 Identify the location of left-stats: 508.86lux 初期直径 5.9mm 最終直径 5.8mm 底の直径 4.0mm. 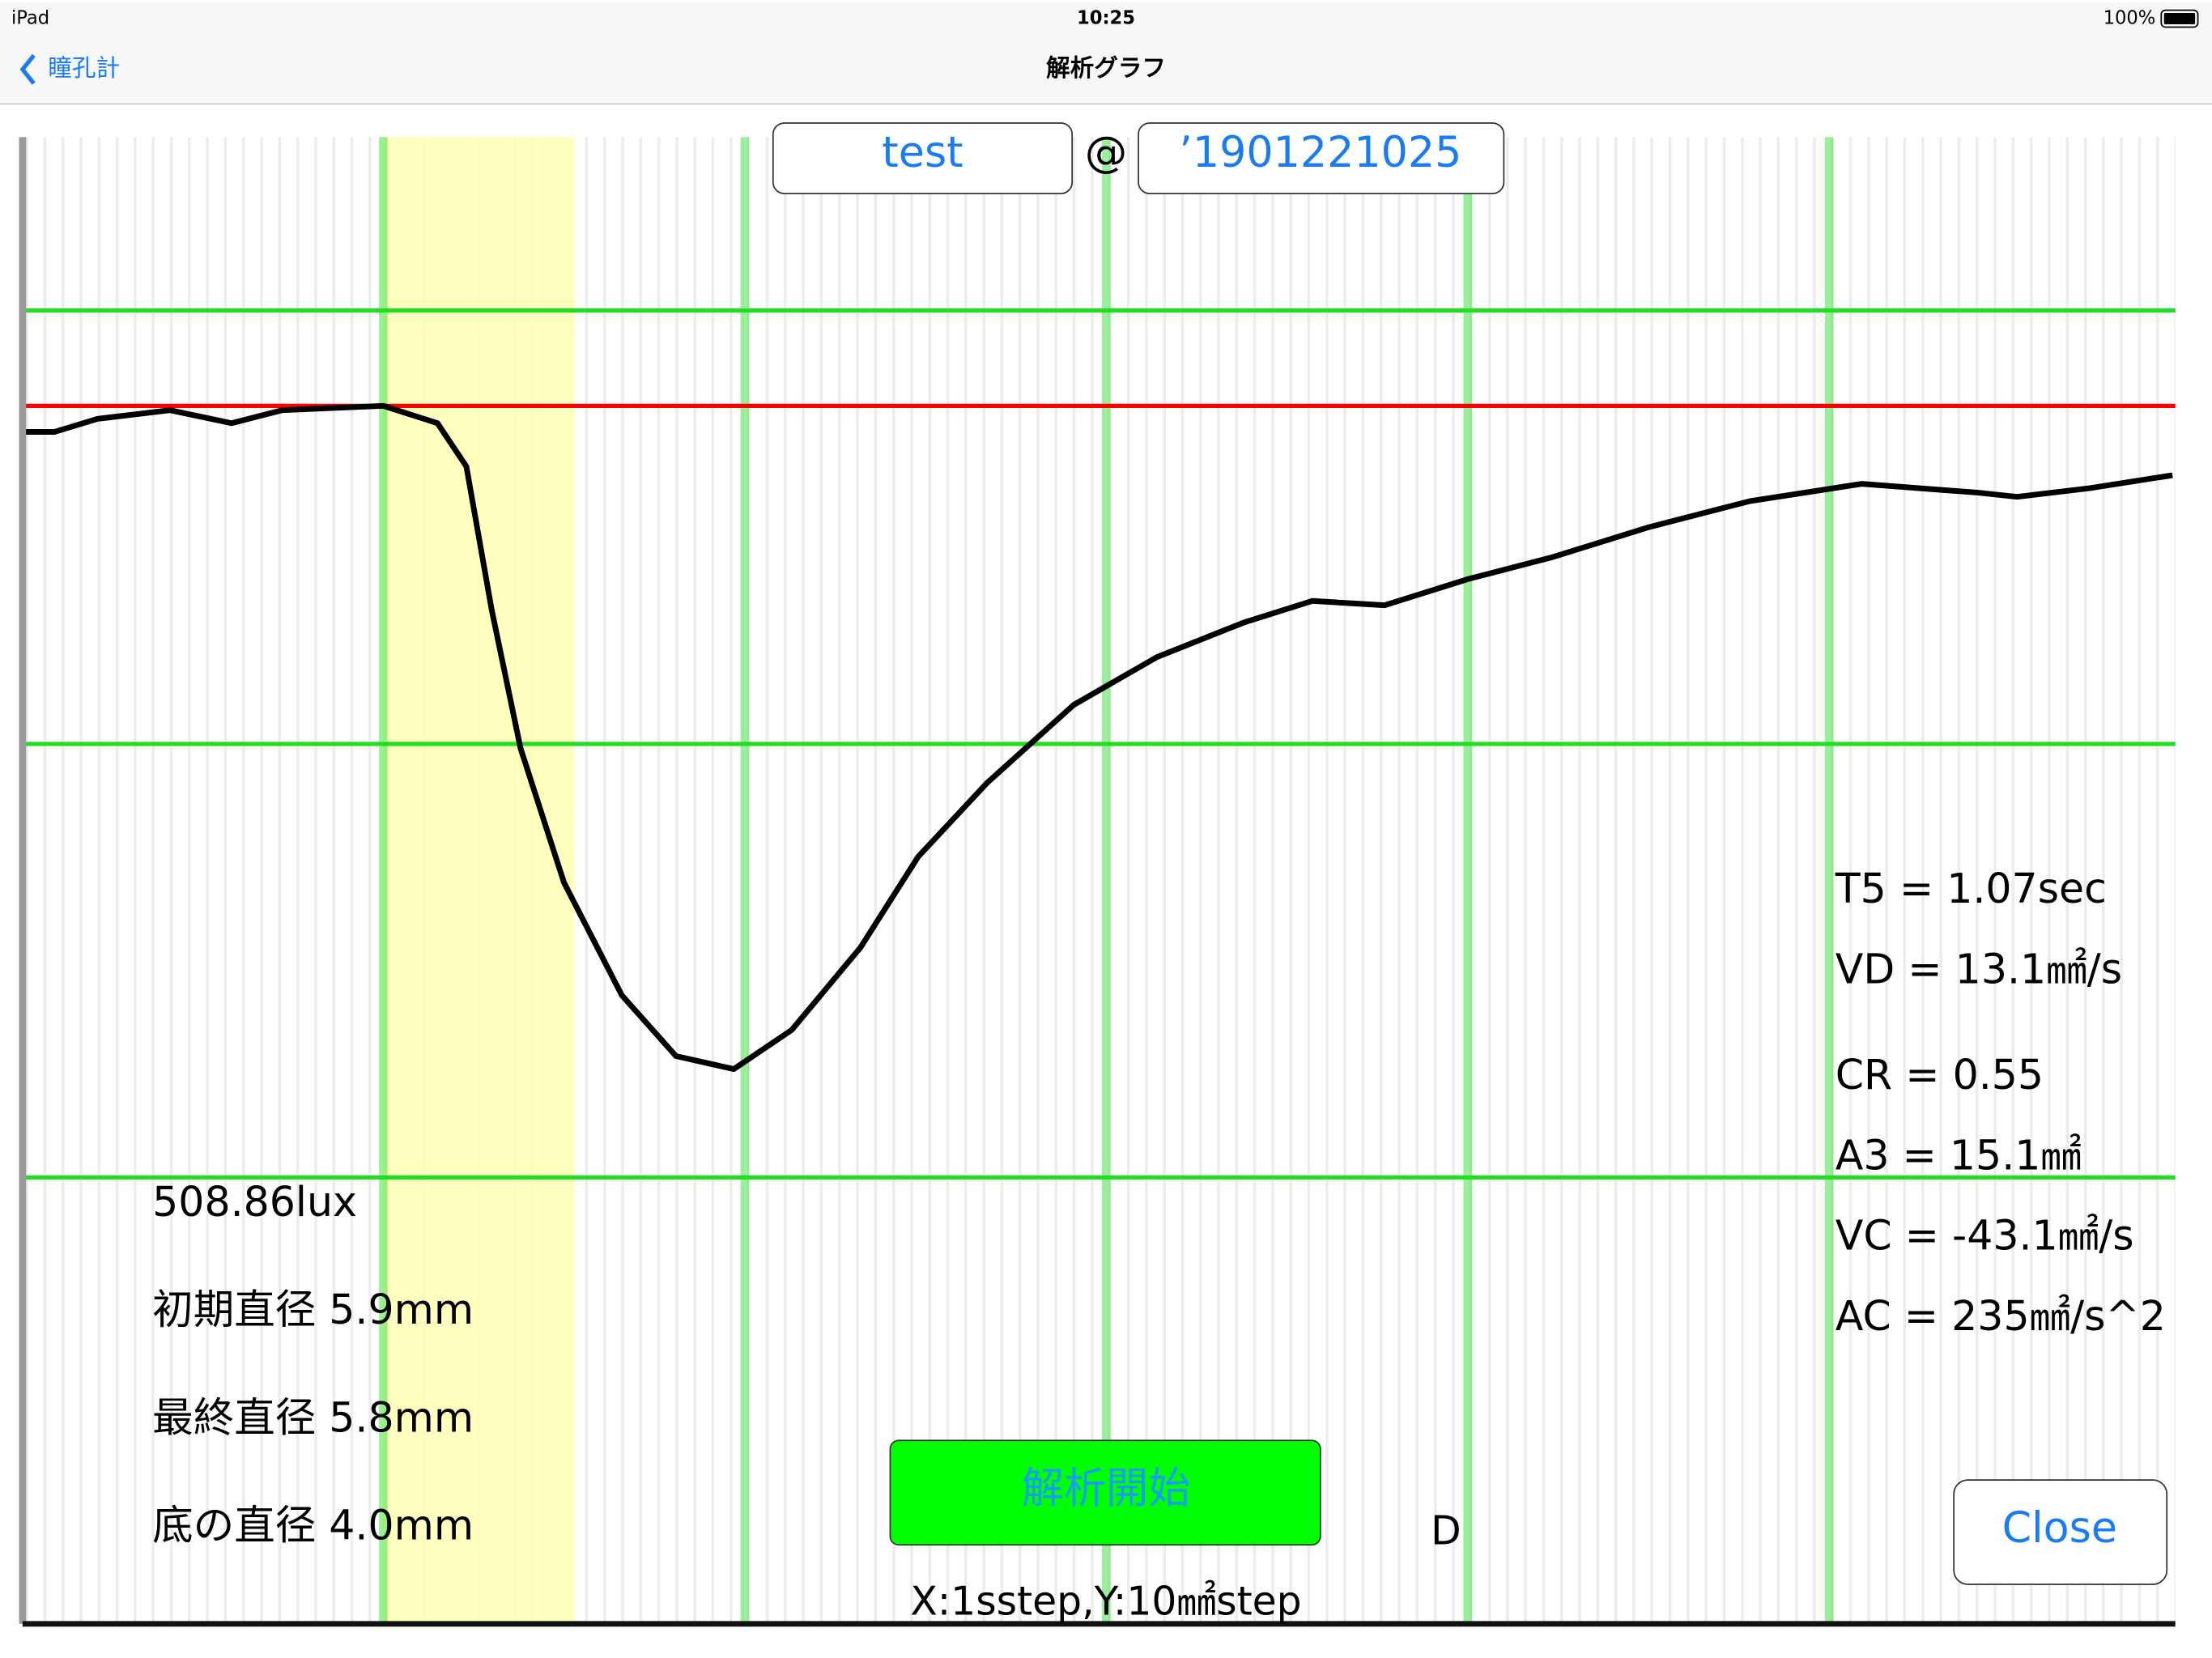
(313, 1364).